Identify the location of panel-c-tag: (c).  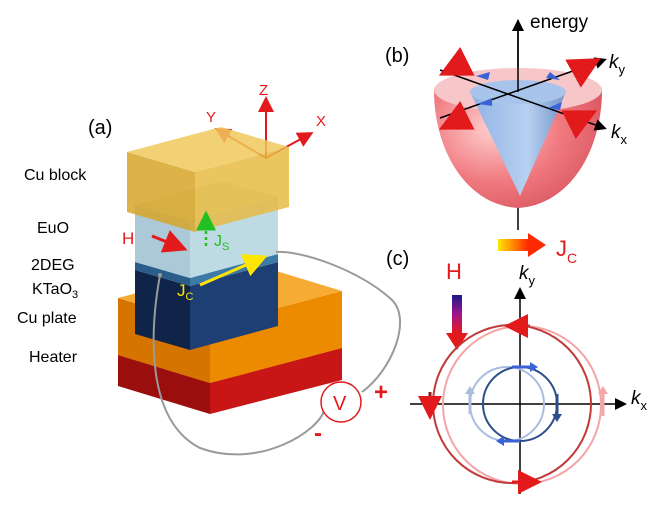
(397, 259).